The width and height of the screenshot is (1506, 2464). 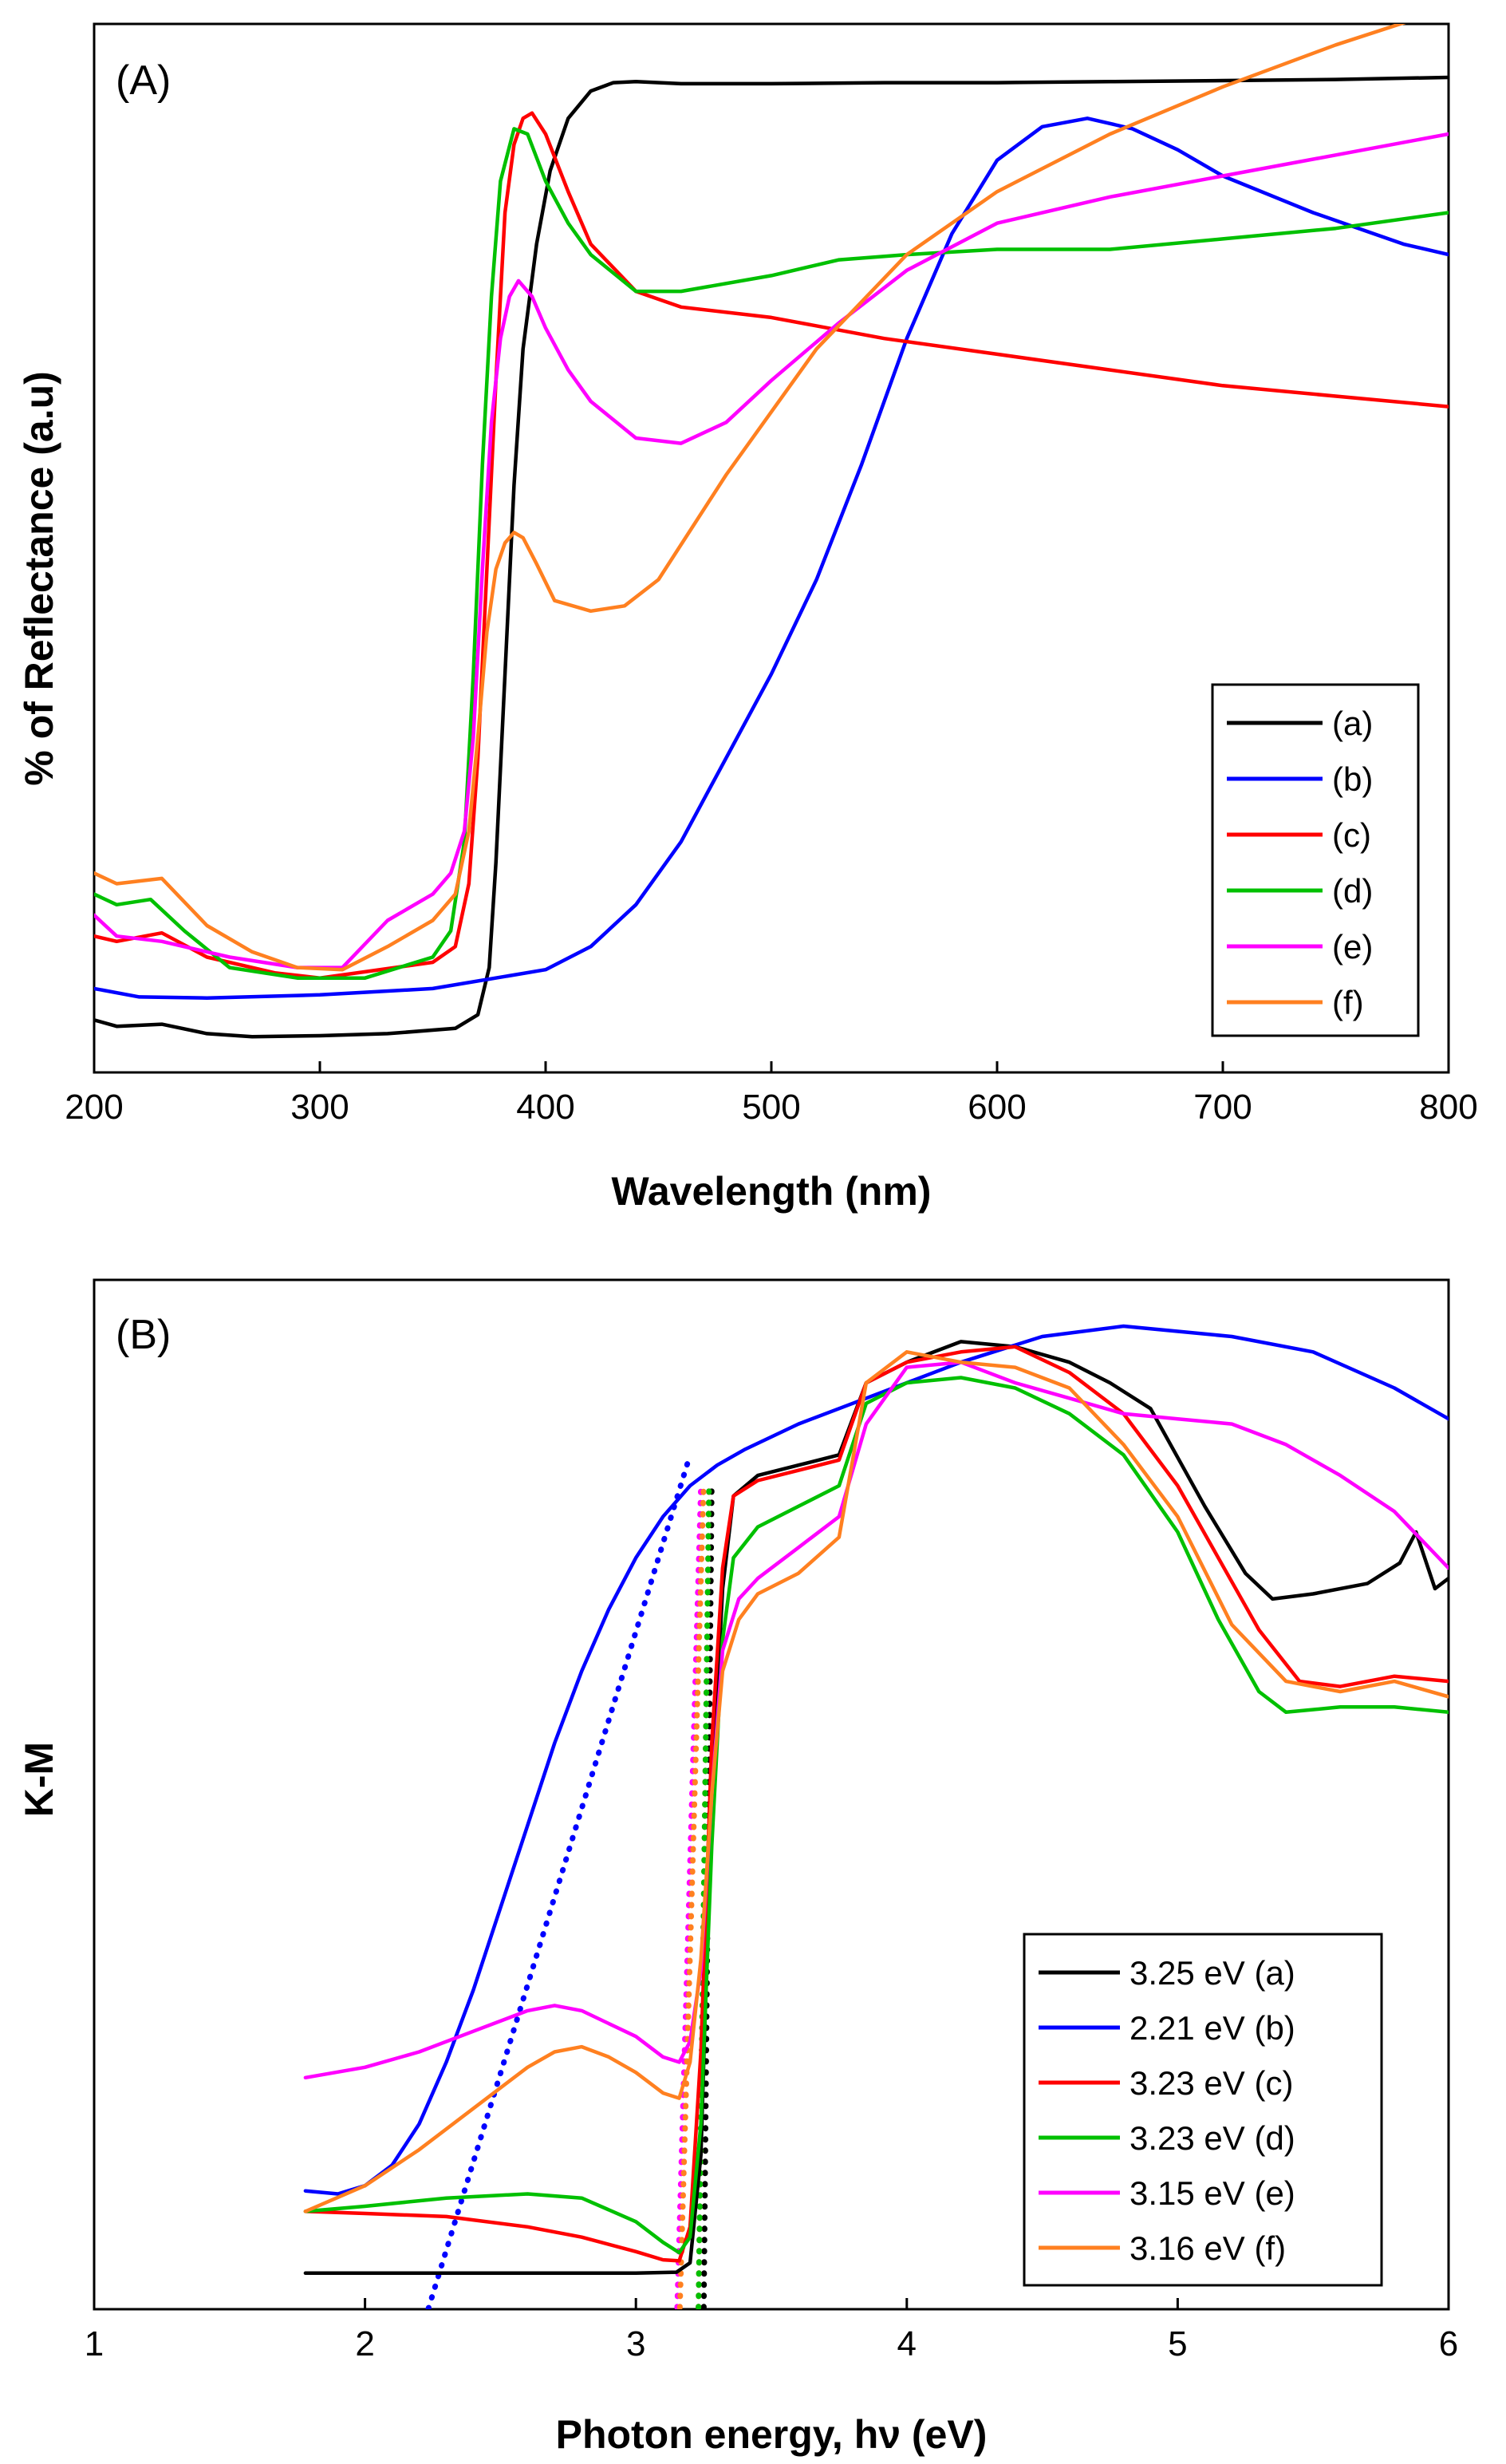 What do you see at coordinates (772, 1191) in the screenshot?
I see `panel-a-xlabel: Wavelength (nm)` at bounding box center [772, 1191].